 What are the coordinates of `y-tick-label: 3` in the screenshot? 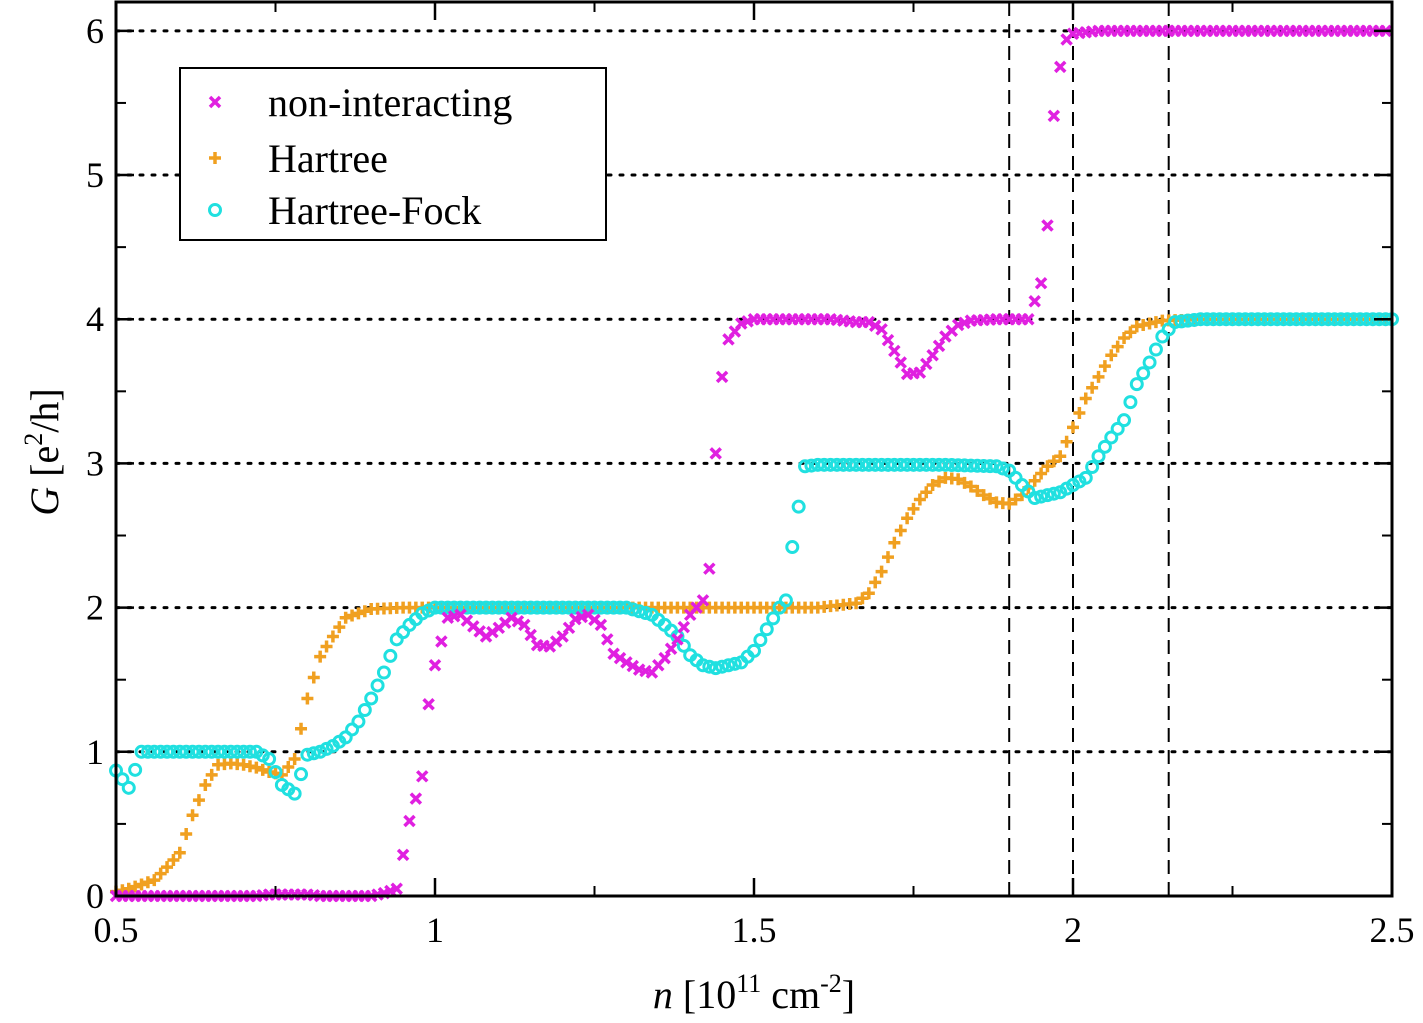 It's located at (95, 463).